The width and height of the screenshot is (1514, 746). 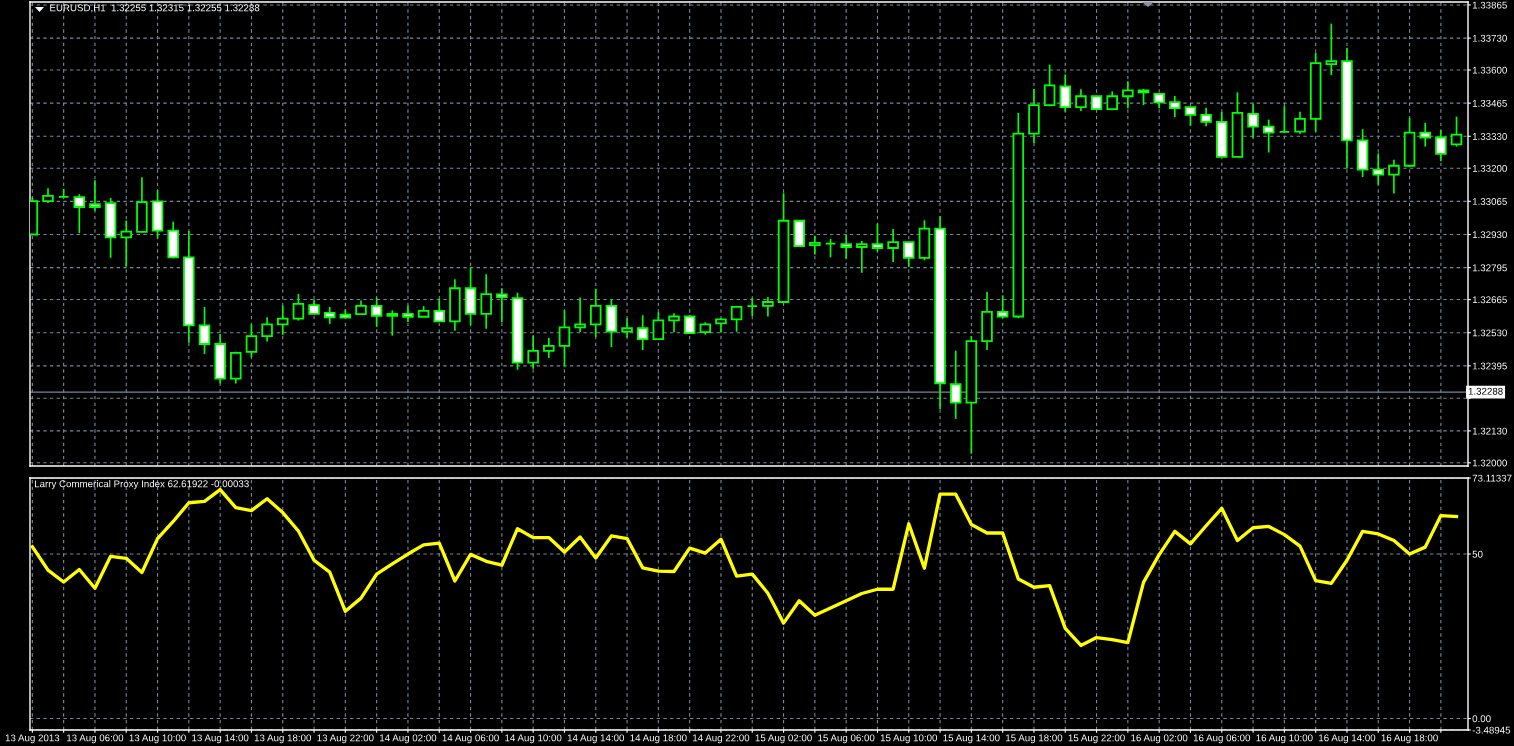 What do you see at coordinates (155, 8) in the screenshot?
I see `chart-title: EURUSD,H1 1.32255 1.32315 1.32255 1.32288` at bounding box center [155, 8].